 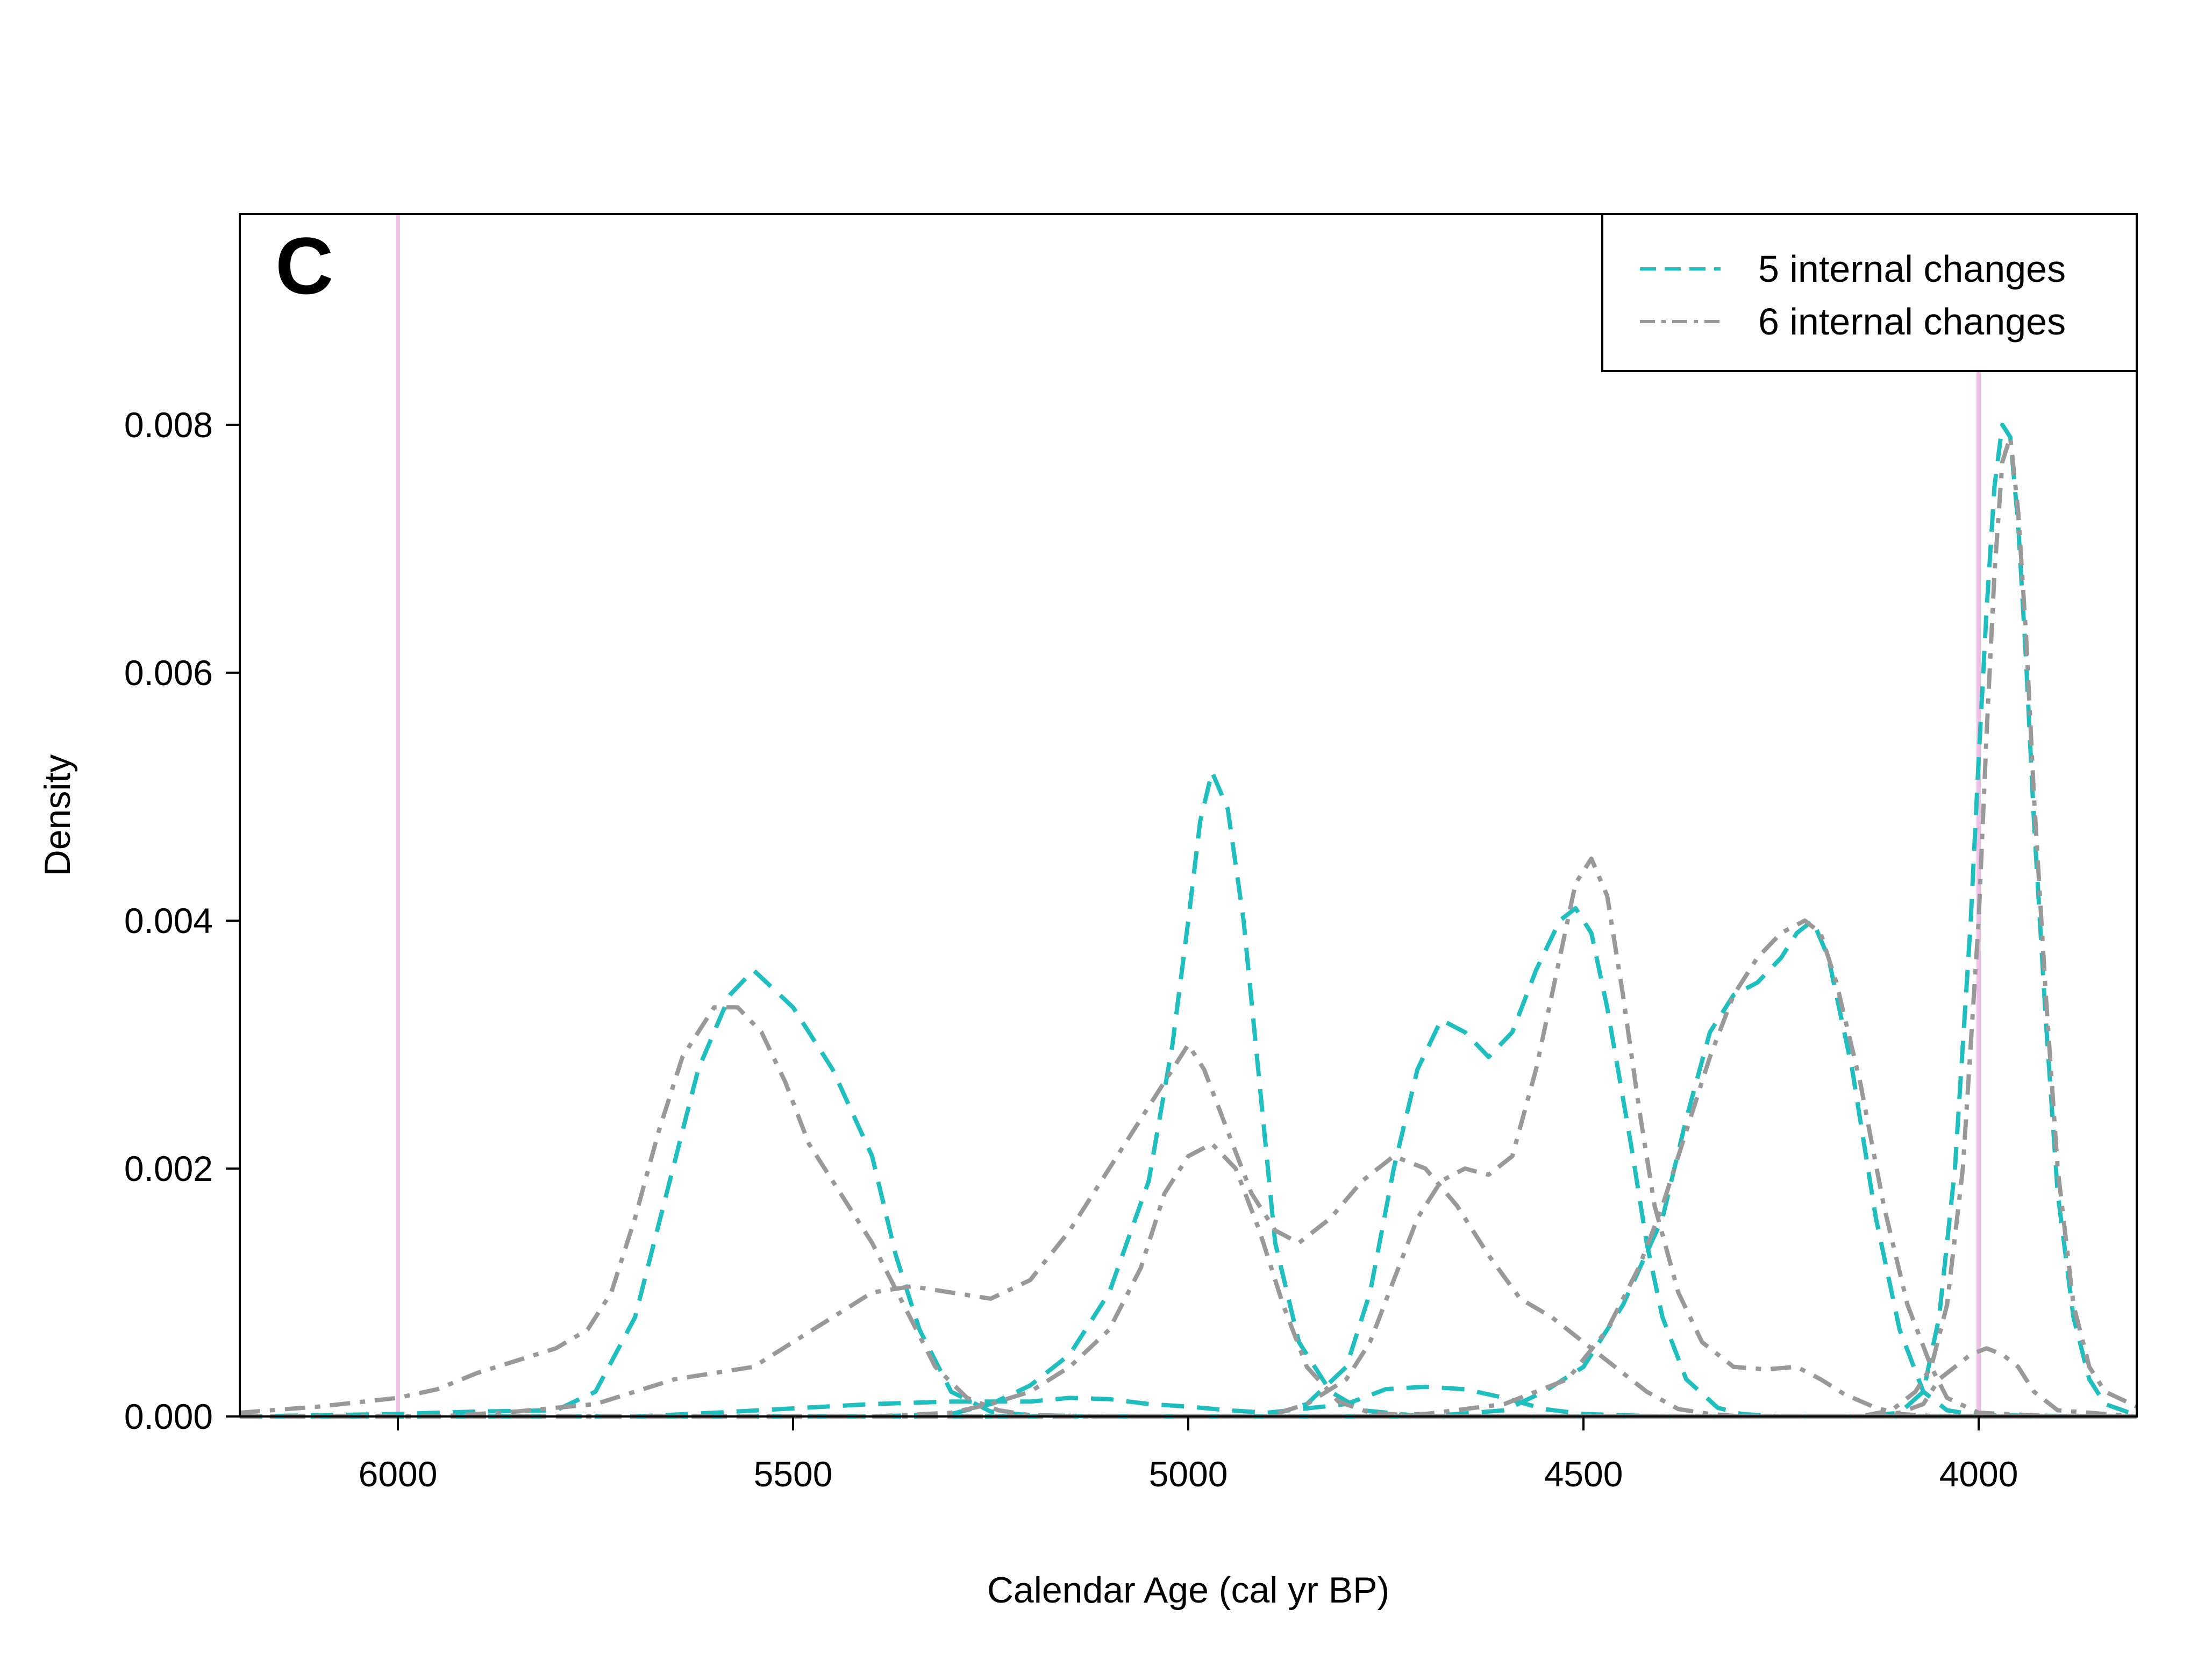 I want to click on legend-box, so click(x=1869, y=293).